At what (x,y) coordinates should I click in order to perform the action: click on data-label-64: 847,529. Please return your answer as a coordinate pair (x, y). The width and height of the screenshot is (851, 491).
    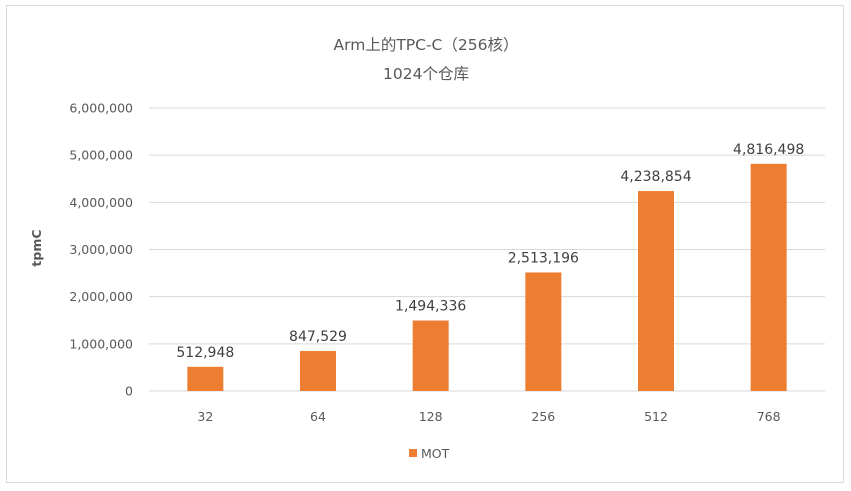
    Looking at the image, I should click on (318, 337).